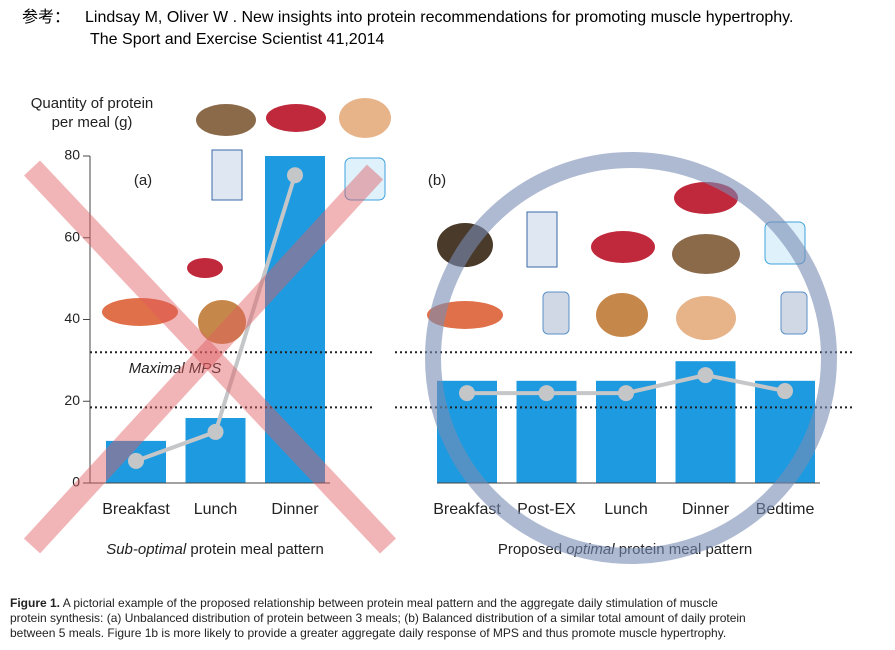 Image resolution: width=895 pixels, height=650 pixels. I want to click on caption-part: Sub-optimal, so click(146, 549).